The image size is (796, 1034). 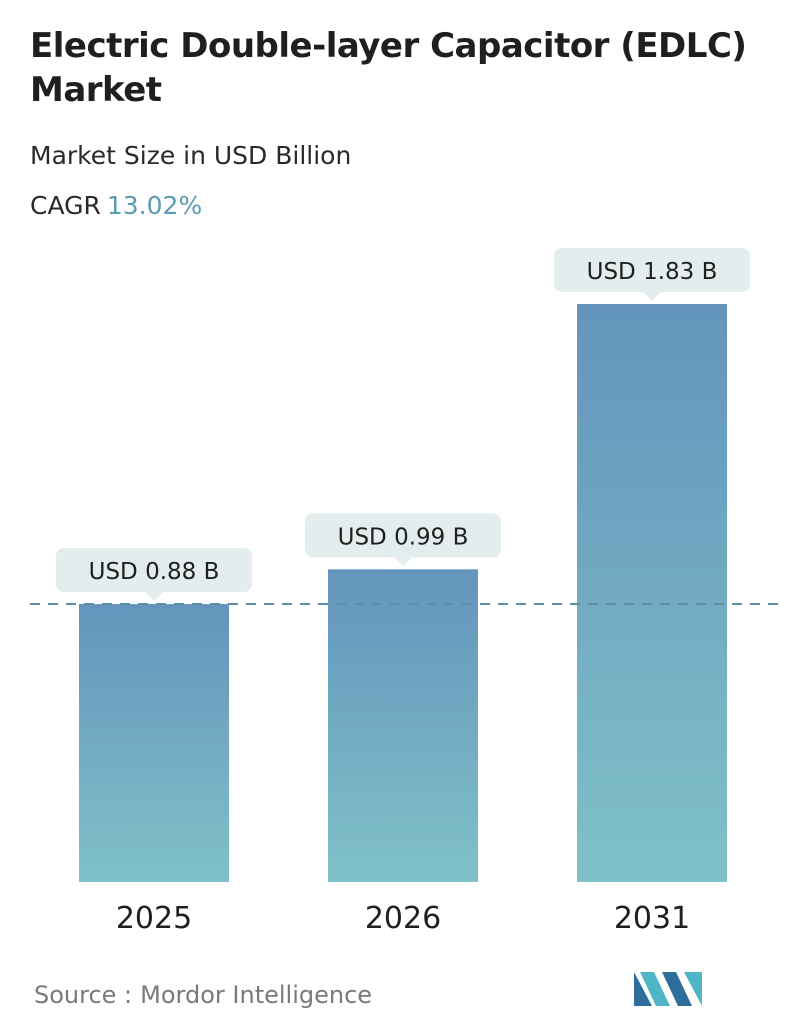 I want to click on cagr-text: CAGR 13.02%, so click(x=116, y=206).